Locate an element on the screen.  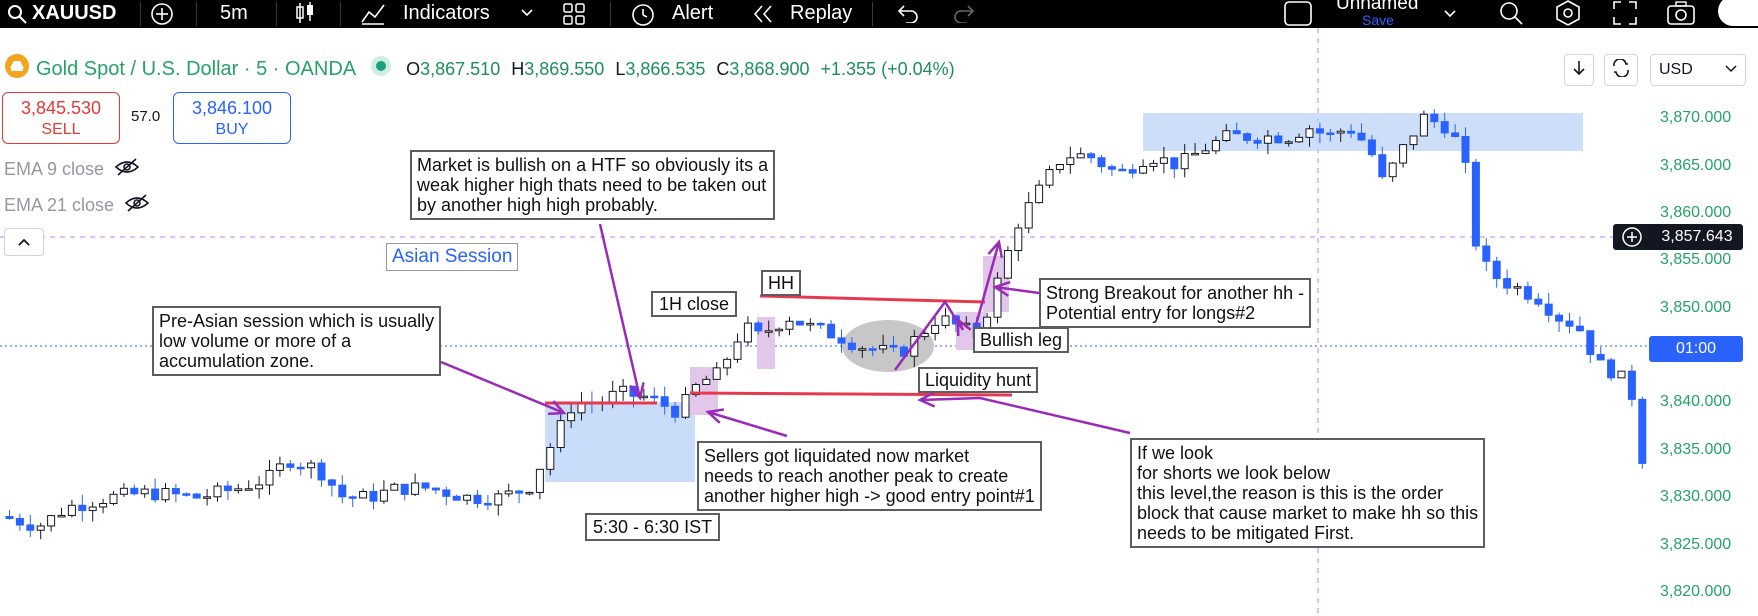
snapshot-camera-icon is located at coordinates (1681, 14).